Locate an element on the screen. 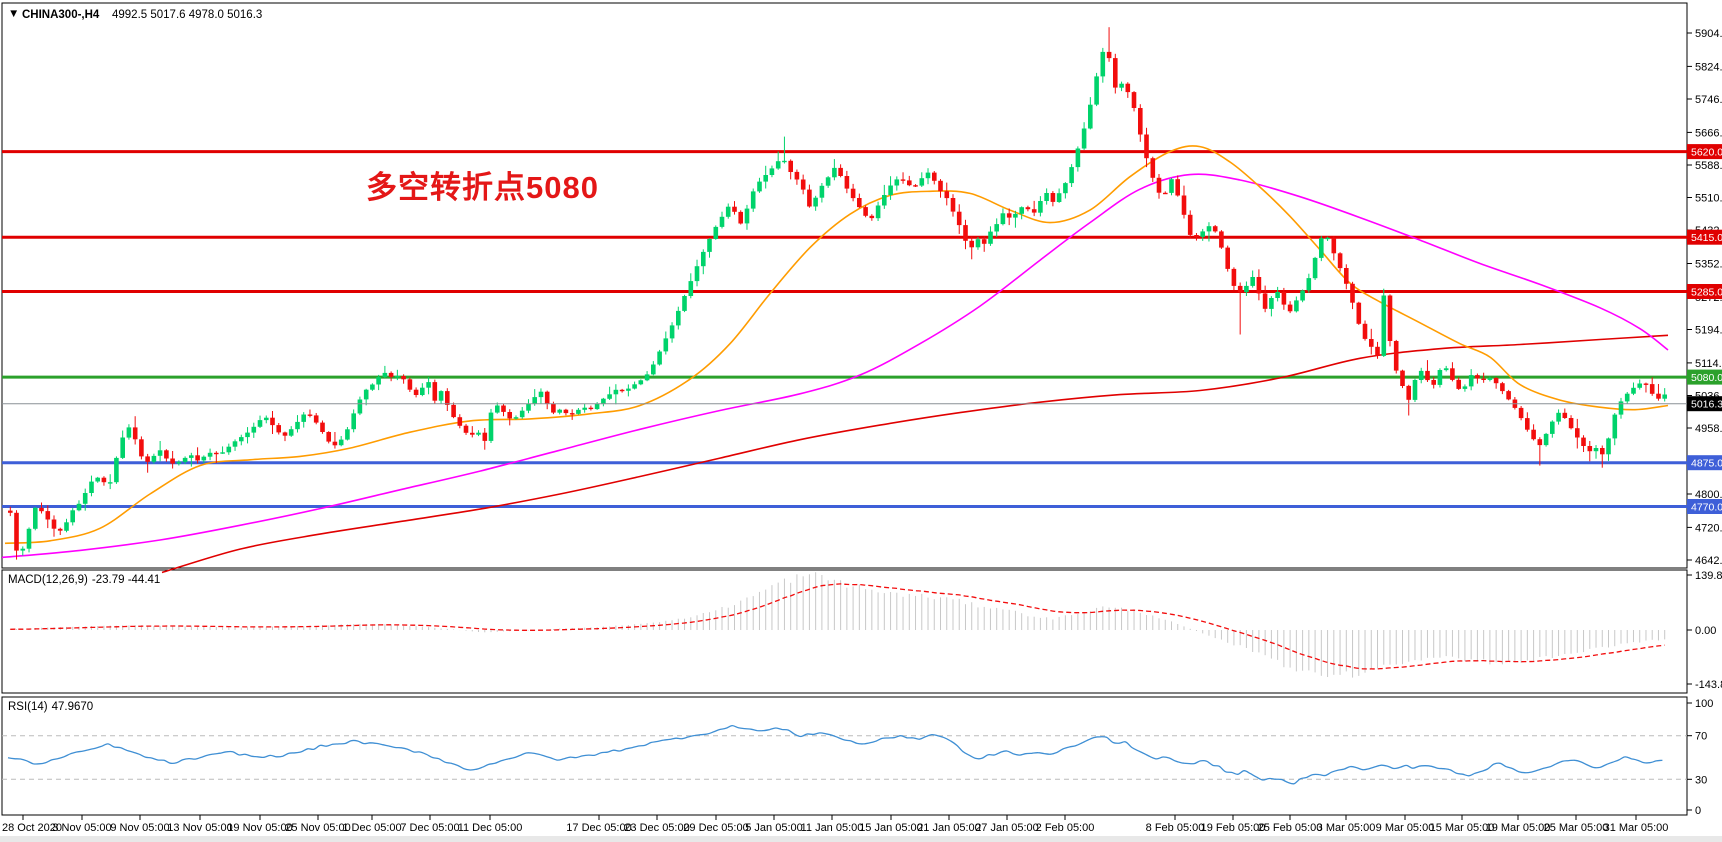  time-label: 21 Jan 05:00 is located at coordinates (949, 828).